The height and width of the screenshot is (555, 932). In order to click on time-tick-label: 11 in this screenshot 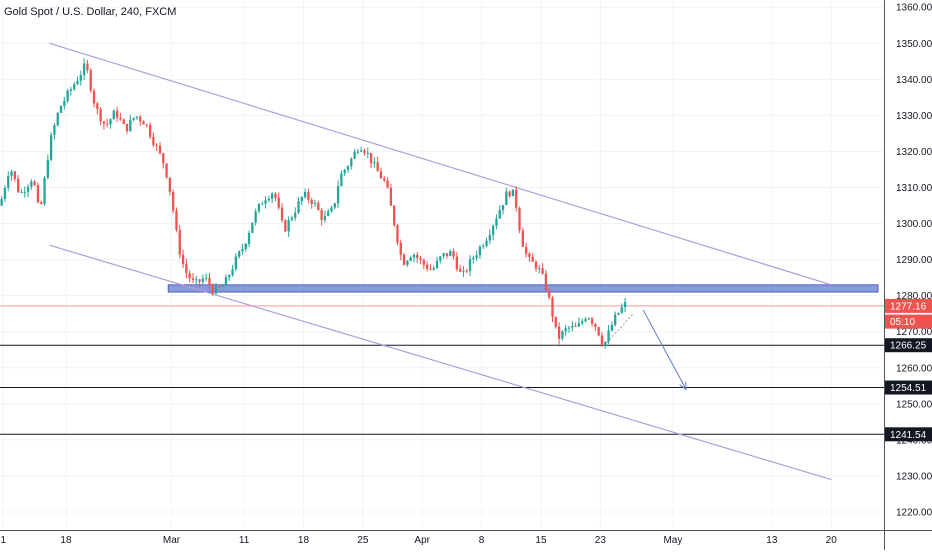, I will do `click(244, 540)`.